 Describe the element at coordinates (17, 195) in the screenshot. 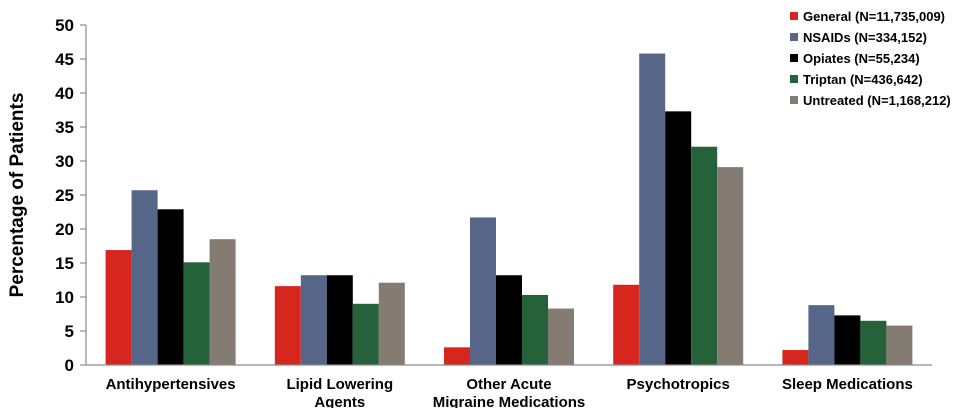

I see `y-axis-title: Percentage of Patients` at that location.